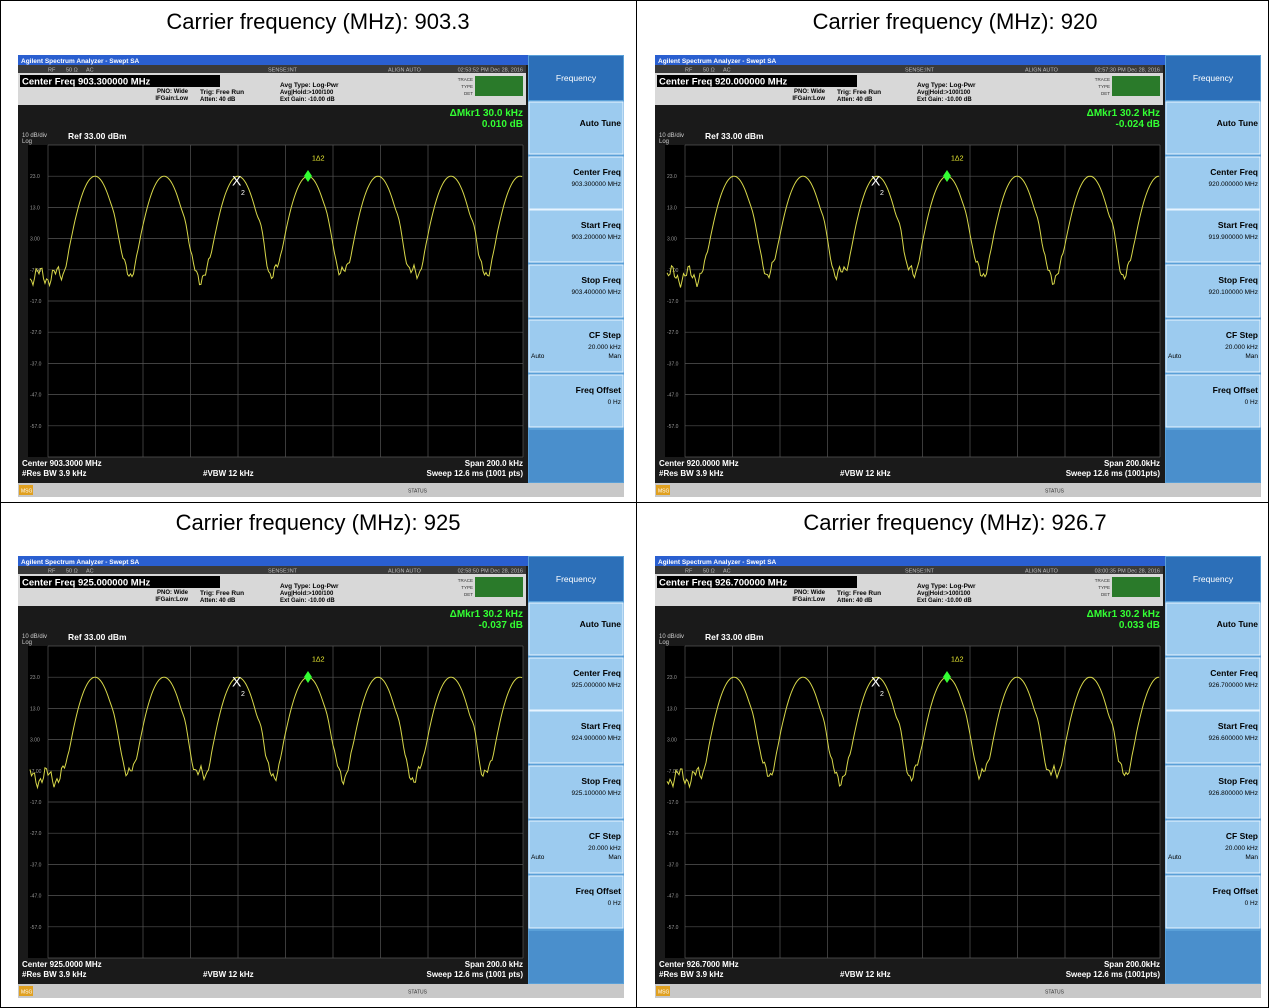  I want to click on label: SENSE:INT, so click(283, 572).